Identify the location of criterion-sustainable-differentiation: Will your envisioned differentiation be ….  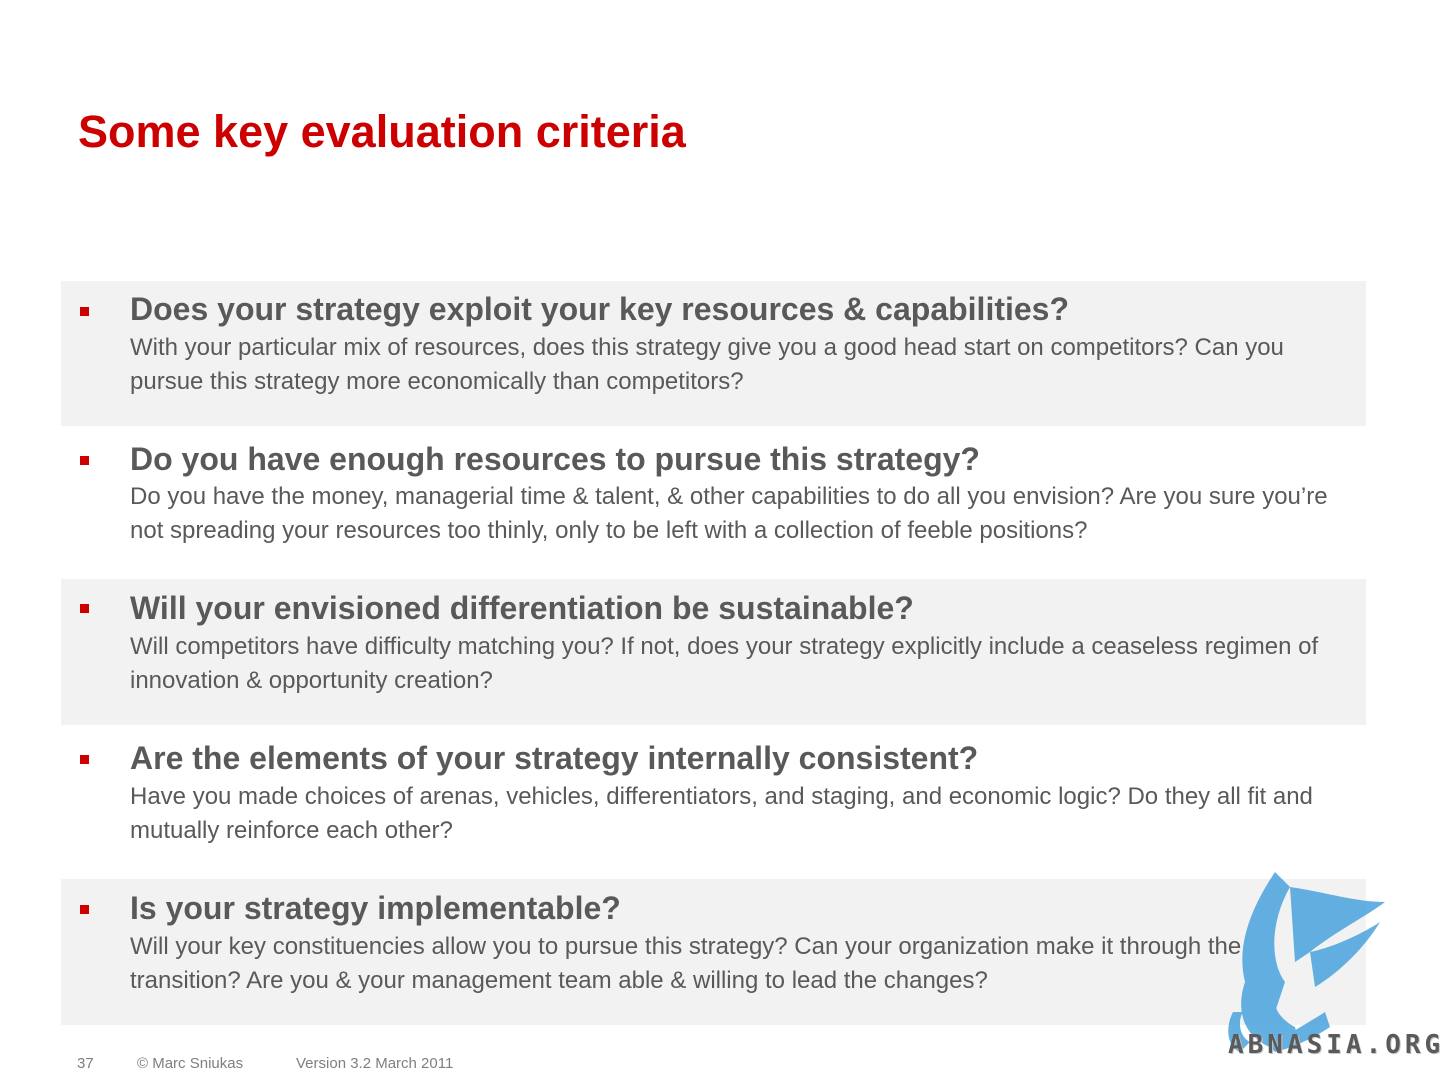
(713, 652).